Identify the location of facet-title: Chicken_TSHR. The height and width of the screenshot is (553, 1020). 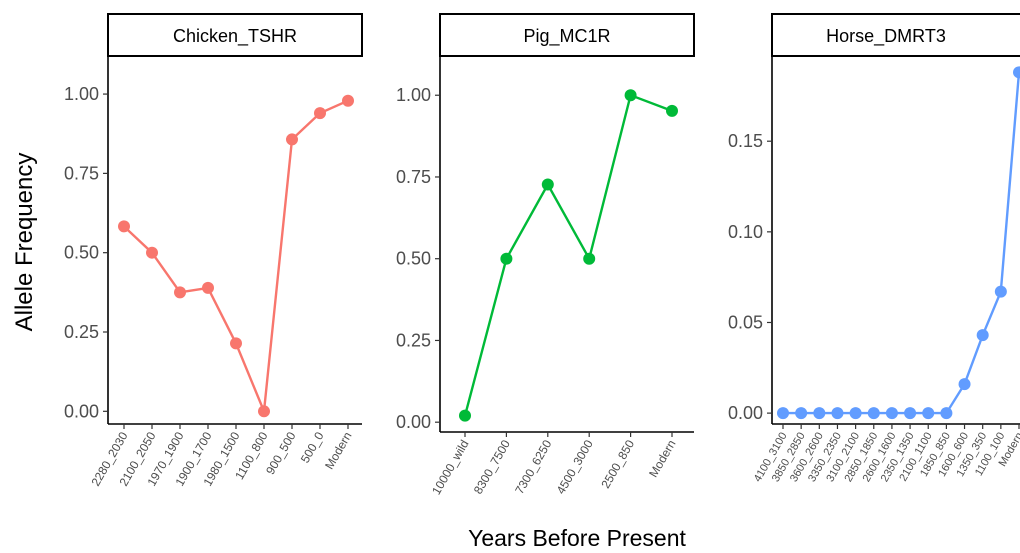
(235, 36).